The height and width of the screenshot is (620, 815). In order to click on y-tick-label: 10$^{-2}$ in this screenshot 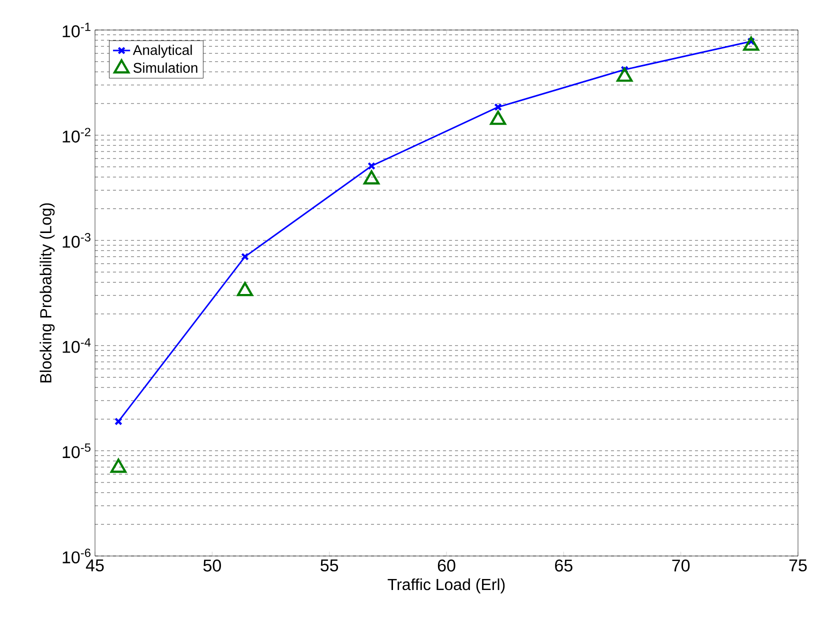, I will do `click(76, 135)`.